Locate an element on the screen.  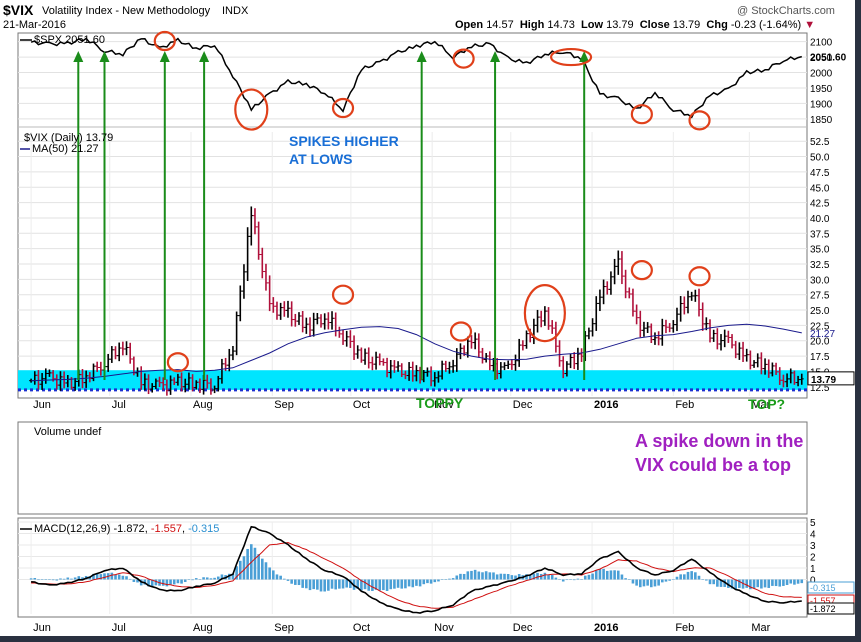
annotation-spikes-higher: SPIKES HIGHER is located at coordinates (344, 141).